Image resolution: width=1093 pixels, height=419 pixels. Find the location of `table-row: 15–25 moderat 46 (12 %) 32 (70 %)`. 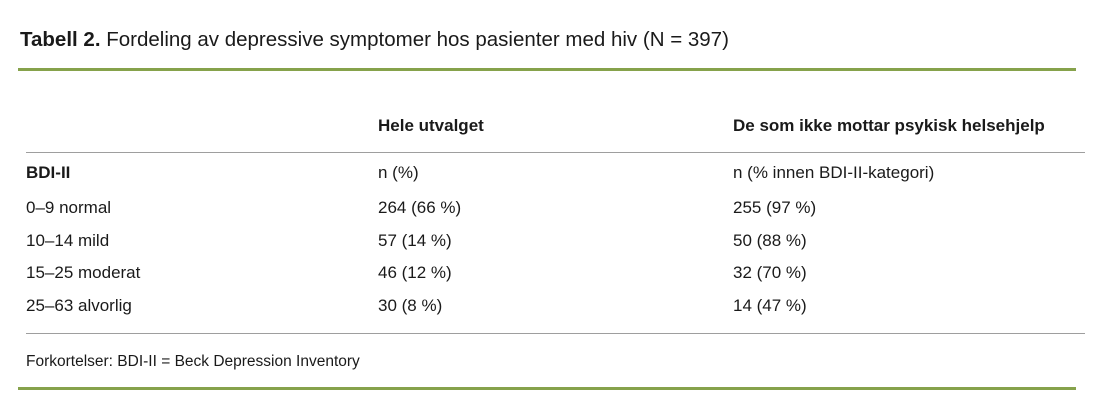

table-row: 15–25 moderat 46 (12 %) 32 (70 %) is located at coordinates (555, 273).